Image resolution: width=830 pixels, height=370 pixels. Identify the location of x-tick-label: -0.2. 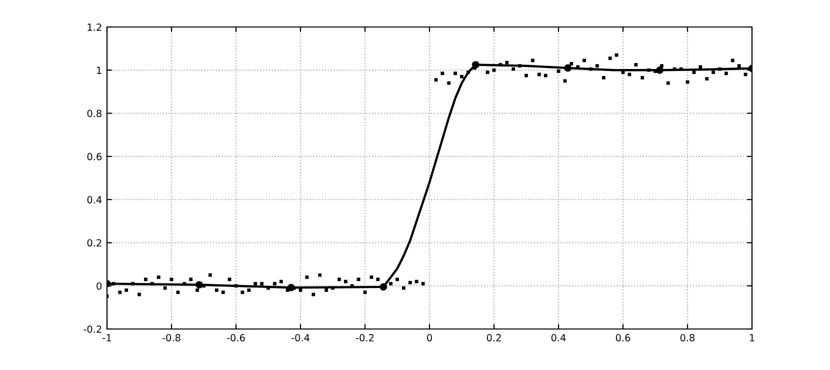
(365, 338).